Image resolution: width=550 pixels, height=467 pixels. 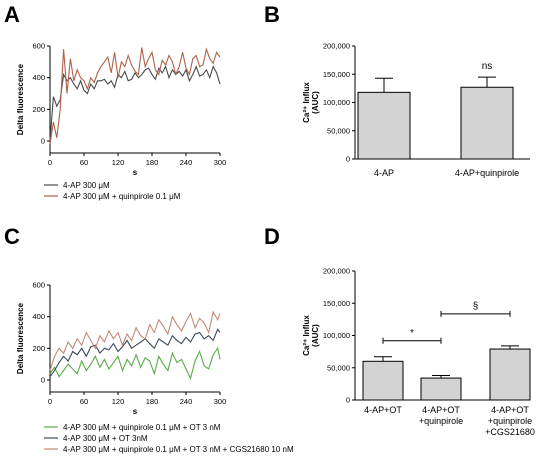 What do you see at coordinates (348, 400) in the screenshot?
I see `y-tick-label-d: 0` at bounding box center [348, 400].